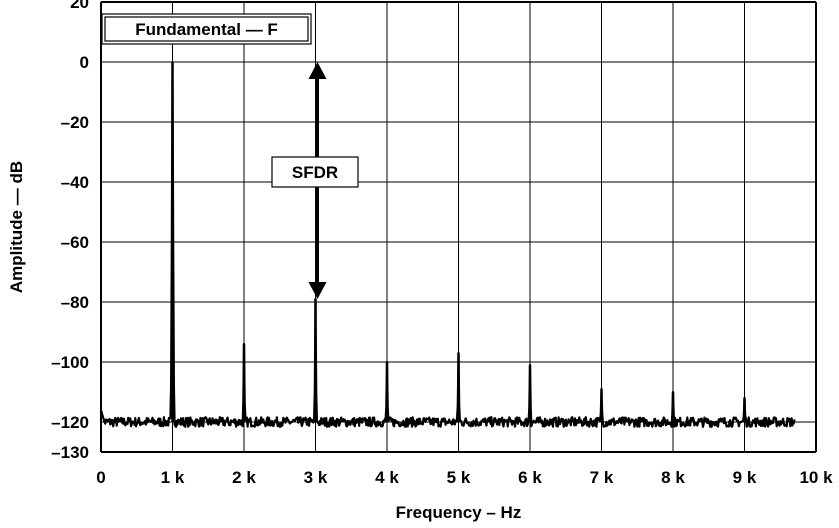 This screenshot has height=528, width=839. I want to click on x-tick-label: 4 k, so click(387, 477).